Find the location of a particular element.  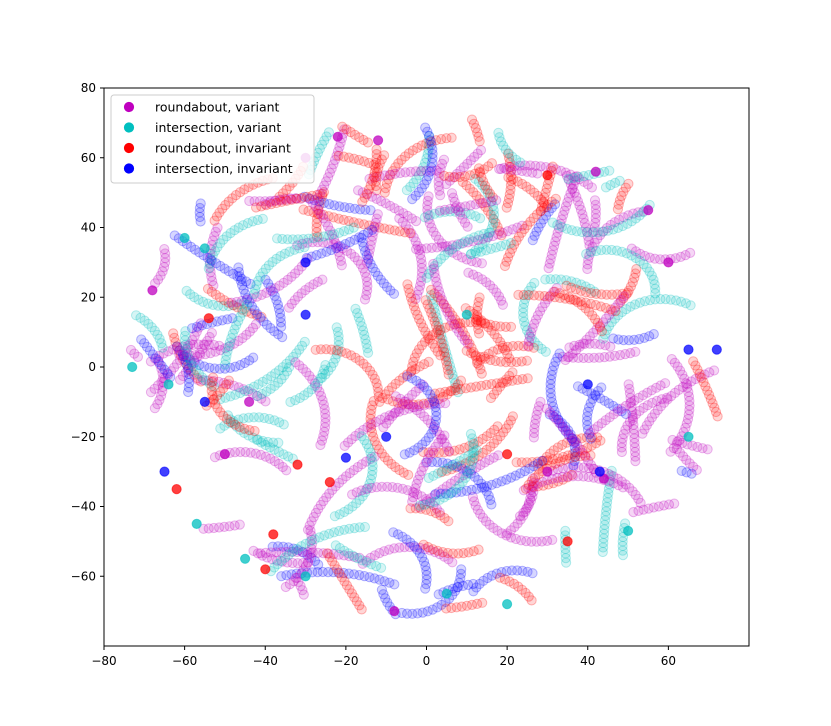

legend-marker is located at coordinates (129, 127).